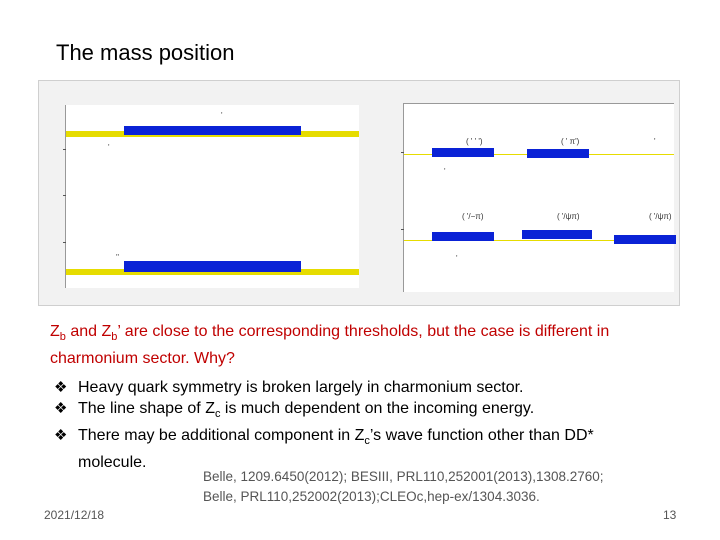 The width and height of the screenshot is (720, 540). I want to click on state-label: ( ' ' '), so click(474, 141).